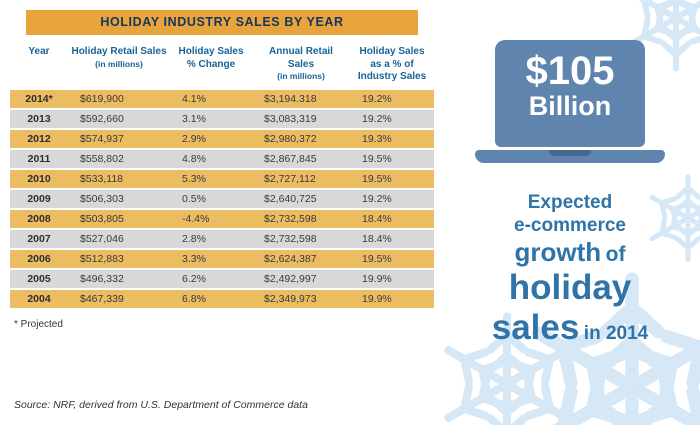 This screenshot has width=700, height=425. What do you see at coordinates (616, 333) in the screenshot?
I see `callout-word-in-2014: in 2014` at bounding box center [616, 333].